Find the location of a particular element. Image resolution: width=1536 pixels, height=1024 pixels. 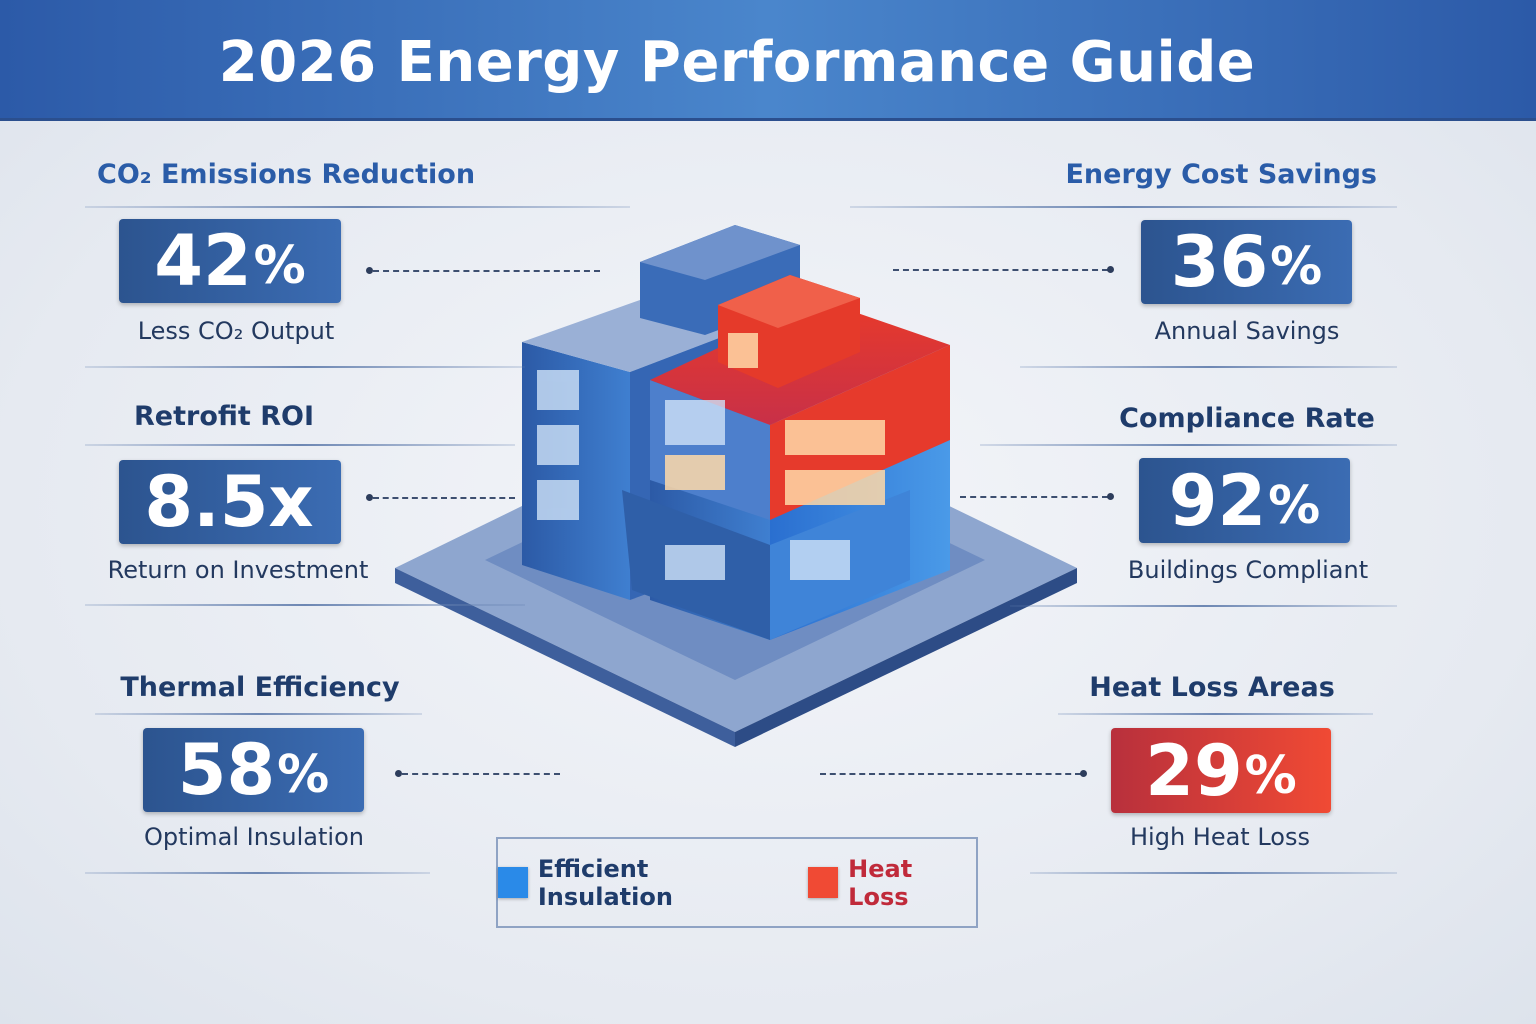

page-title: 2026 Energy Performance Guide is located at coordinates (737, 62).